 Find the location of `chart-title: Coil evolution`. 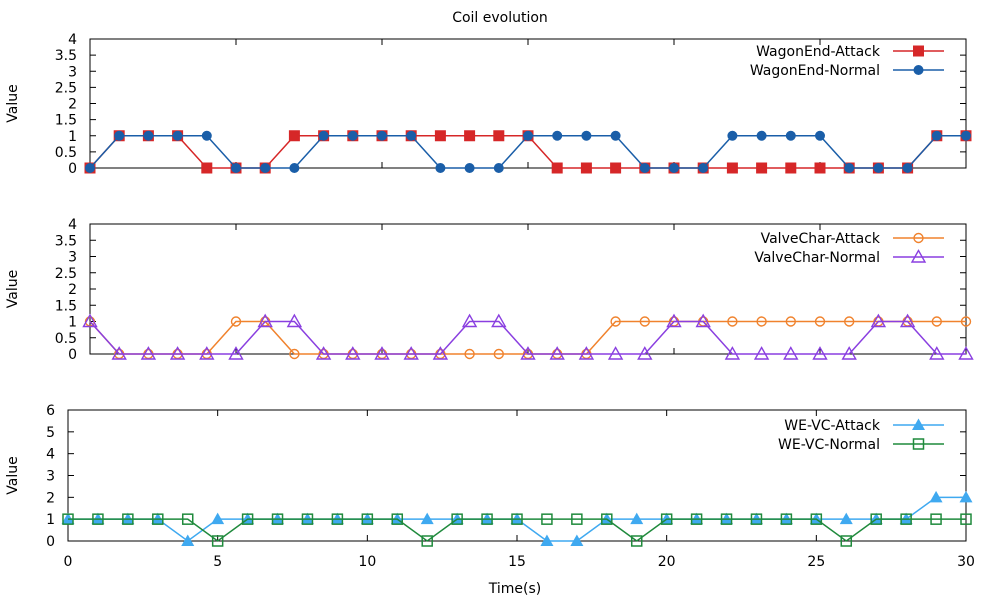

chart-title: Coil evolution is located at coordinates (500, 18).